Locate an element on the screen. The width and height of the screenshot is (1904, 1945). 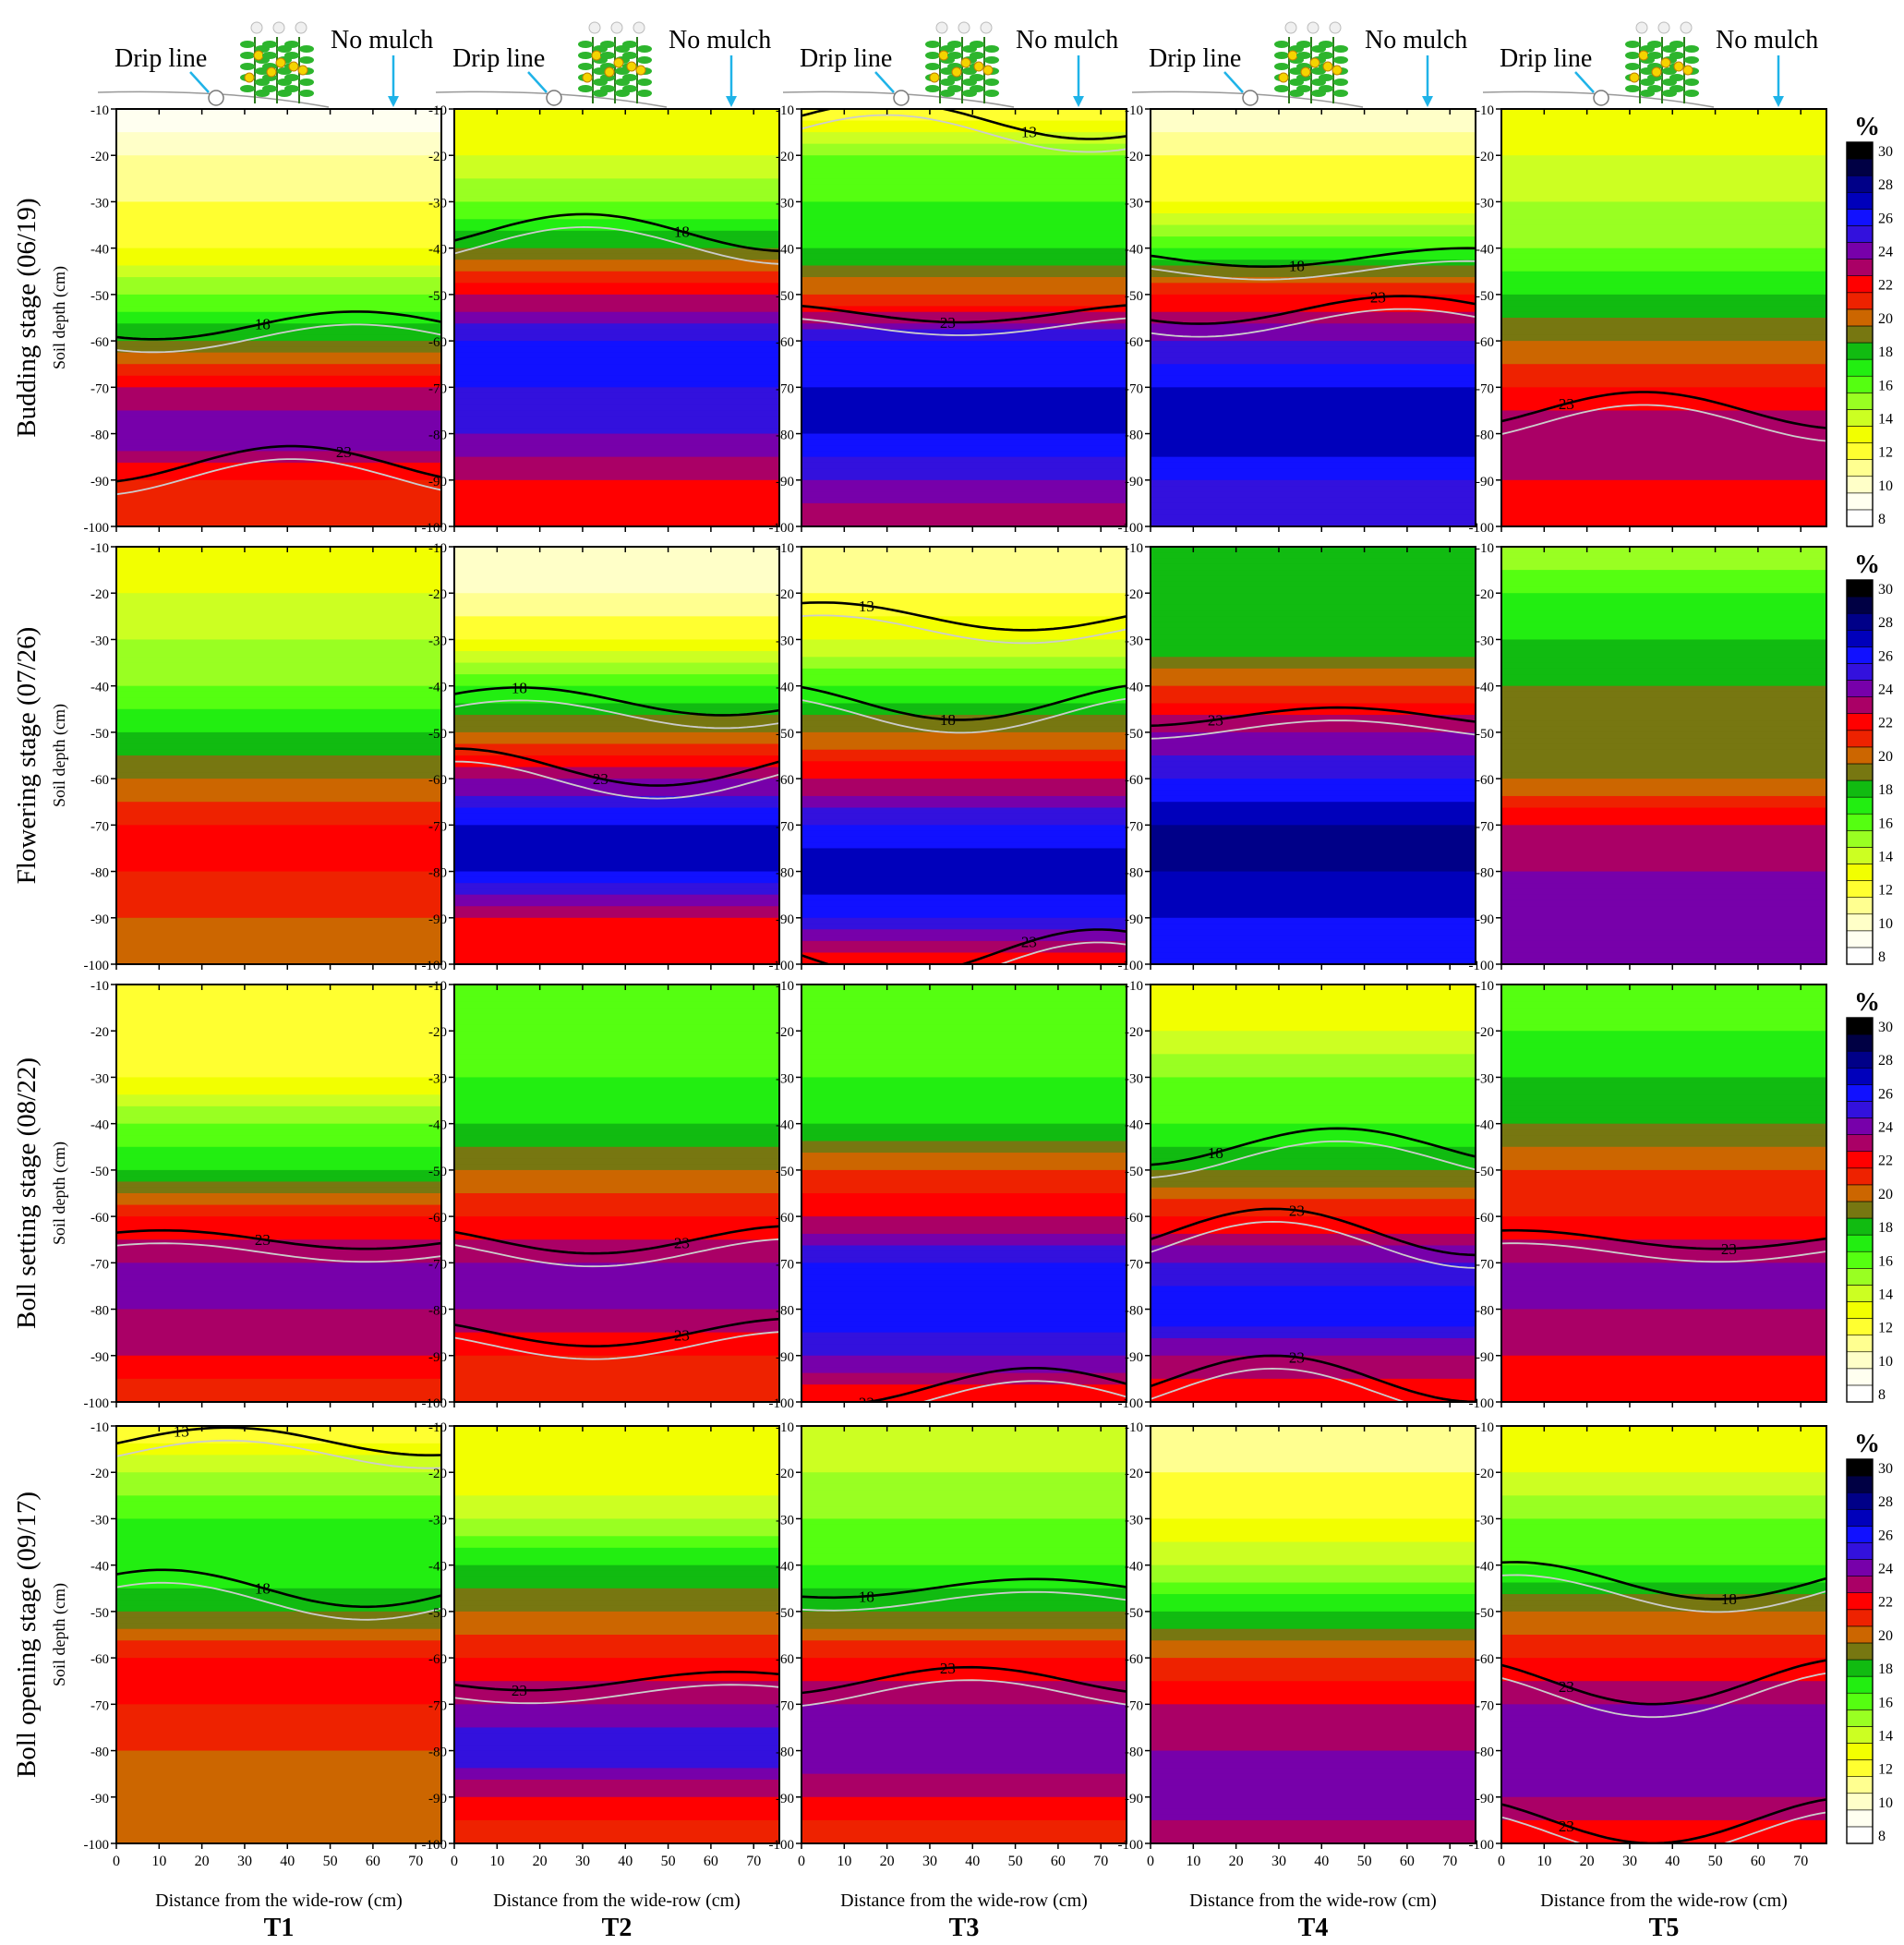
y-tick-label: -100 is located at coordinates (1482, 966).